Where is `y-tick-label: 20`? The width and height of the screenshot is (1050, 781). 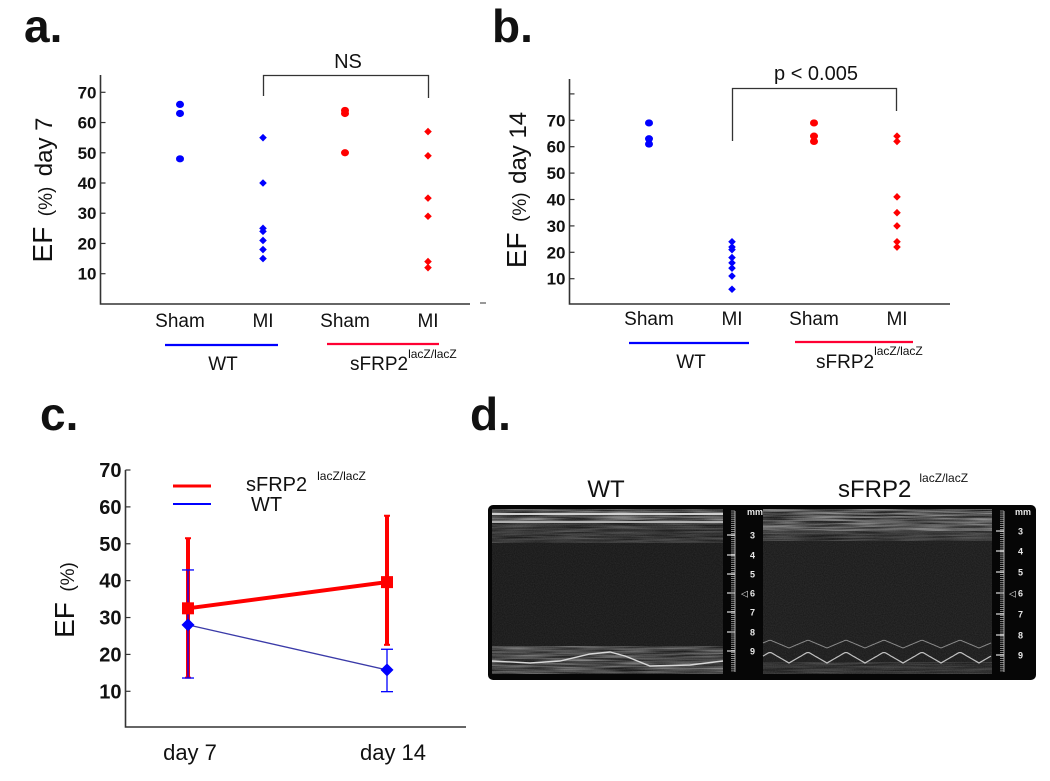 y-tick-label: 20 is located at coordinates (556, 252).